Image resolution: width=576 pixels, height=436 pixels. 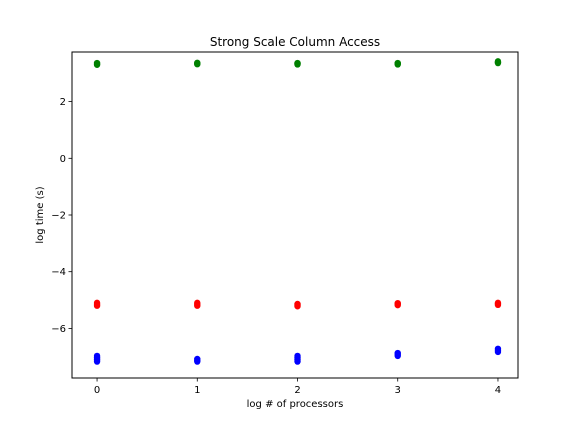 What do you see at coordinates (63, 159) in the screenshot?
I see `y-tick-label: 0` at bounding box center [63, 159].